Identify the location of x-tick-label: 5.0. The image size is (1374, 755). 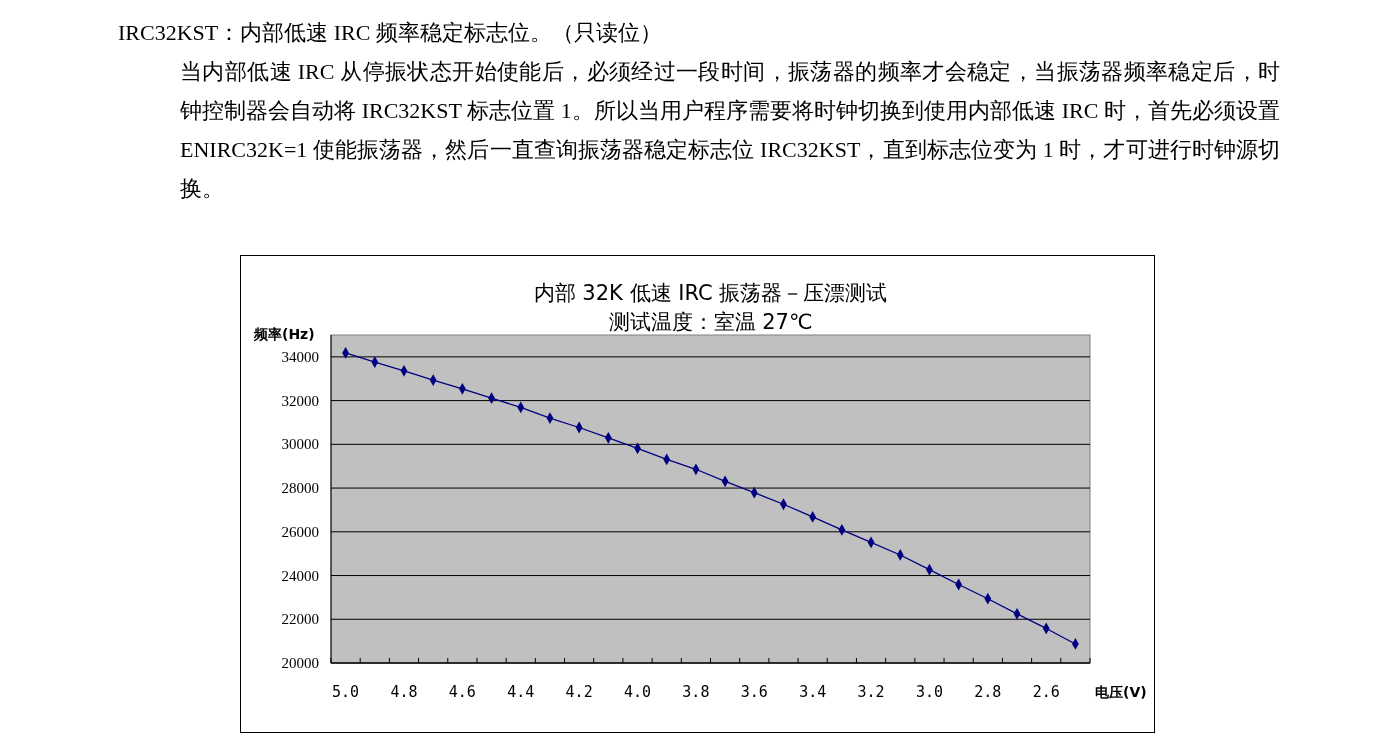
(346, 692).